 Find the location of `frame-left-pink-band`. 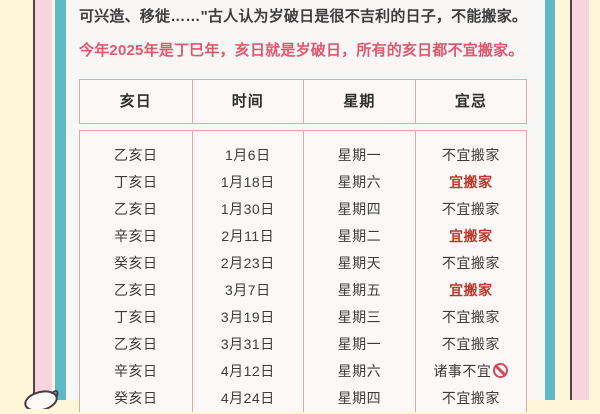

frame-left-pink-band is located at coordinates (43, 200).